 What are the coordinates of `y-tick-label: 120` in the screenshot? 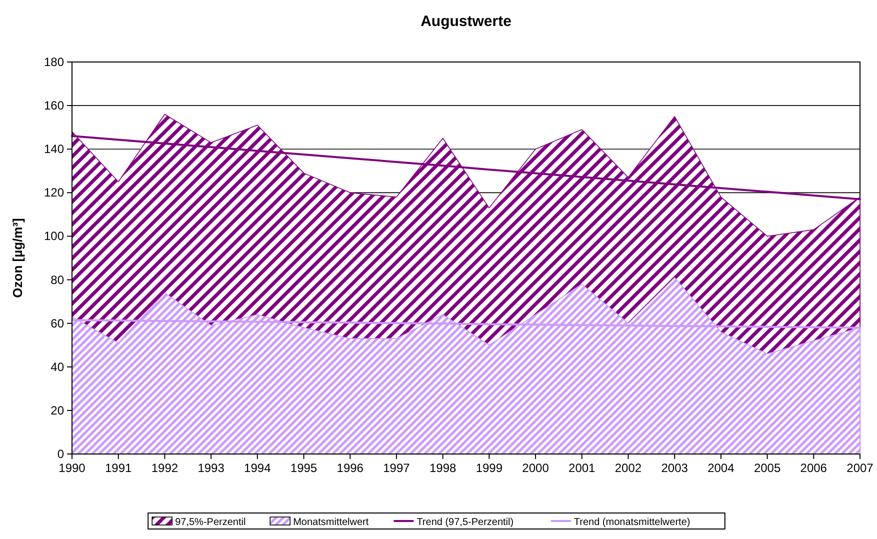 It's located at (54, 193).